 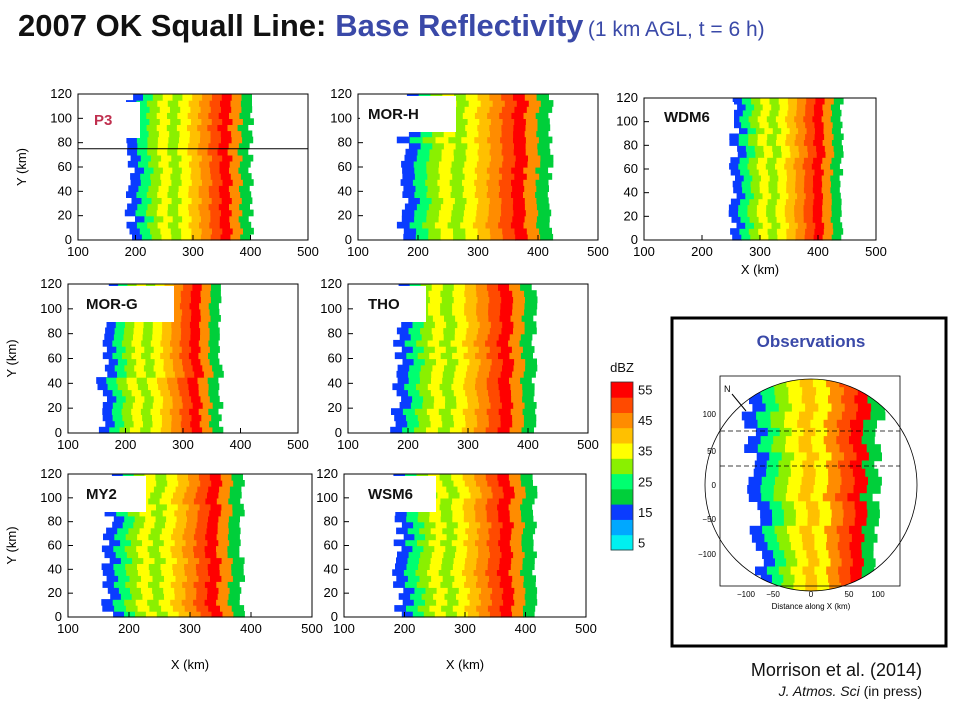 What do you see at coordinates (811, 594) in the screenshot?
I see `obs-x-tick-label: 0` at bounding box center [811, 594].